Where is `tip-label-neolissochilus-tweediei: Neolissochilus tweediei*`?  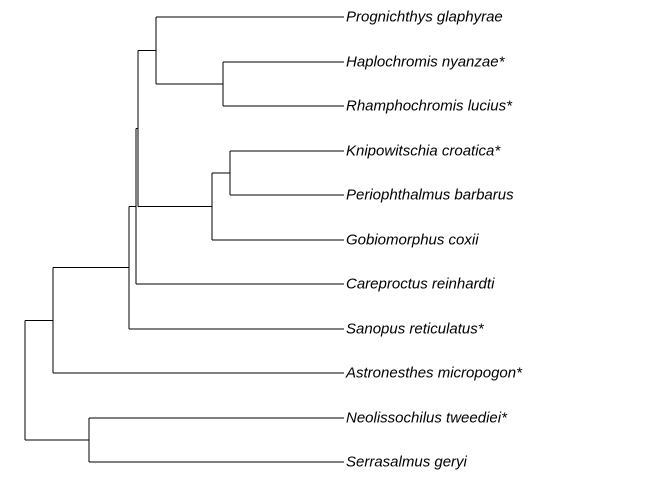
tip-label-neolissochilus-tweediei: Neolissochilus tweediei* is located at coordinates (427, 418).